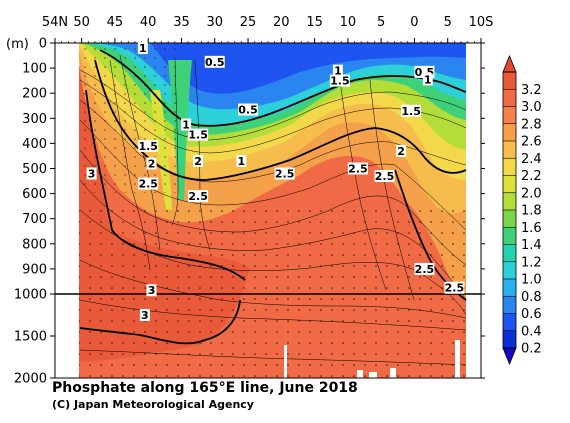  I want to click on y-tick-label: 500, so click(34, 169).